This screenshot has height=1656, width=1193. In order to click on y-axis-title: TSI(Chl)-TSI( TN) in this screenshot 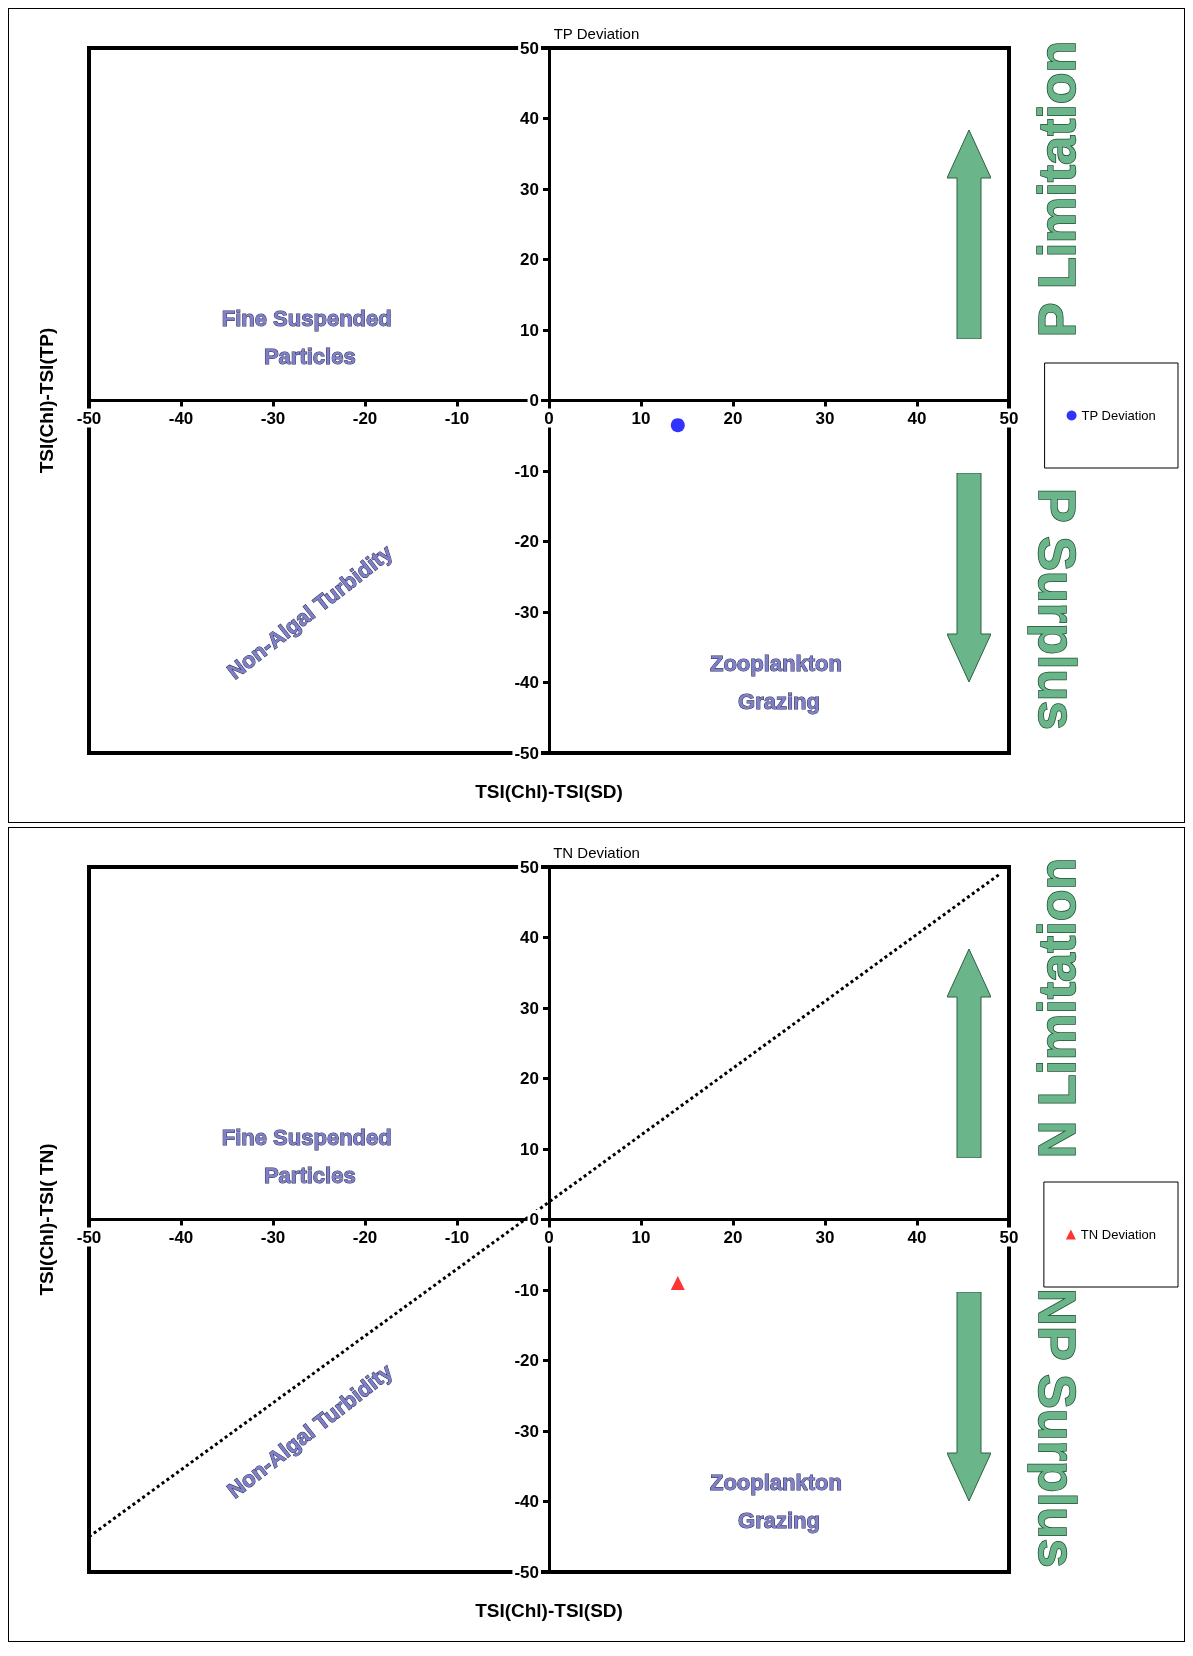, I will do `click(46, 1219)`.